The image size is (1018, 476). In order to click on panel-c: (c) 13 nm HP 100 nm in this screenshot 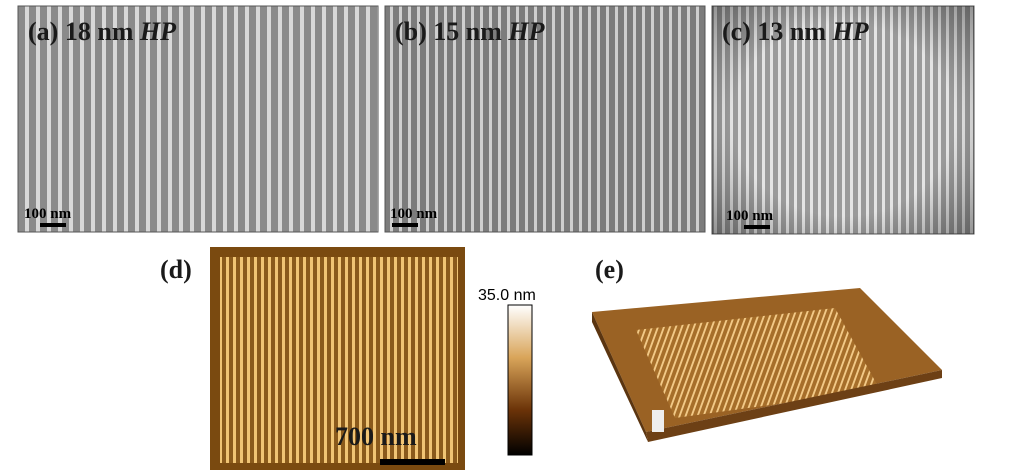, I will do `click(843, 120)`.